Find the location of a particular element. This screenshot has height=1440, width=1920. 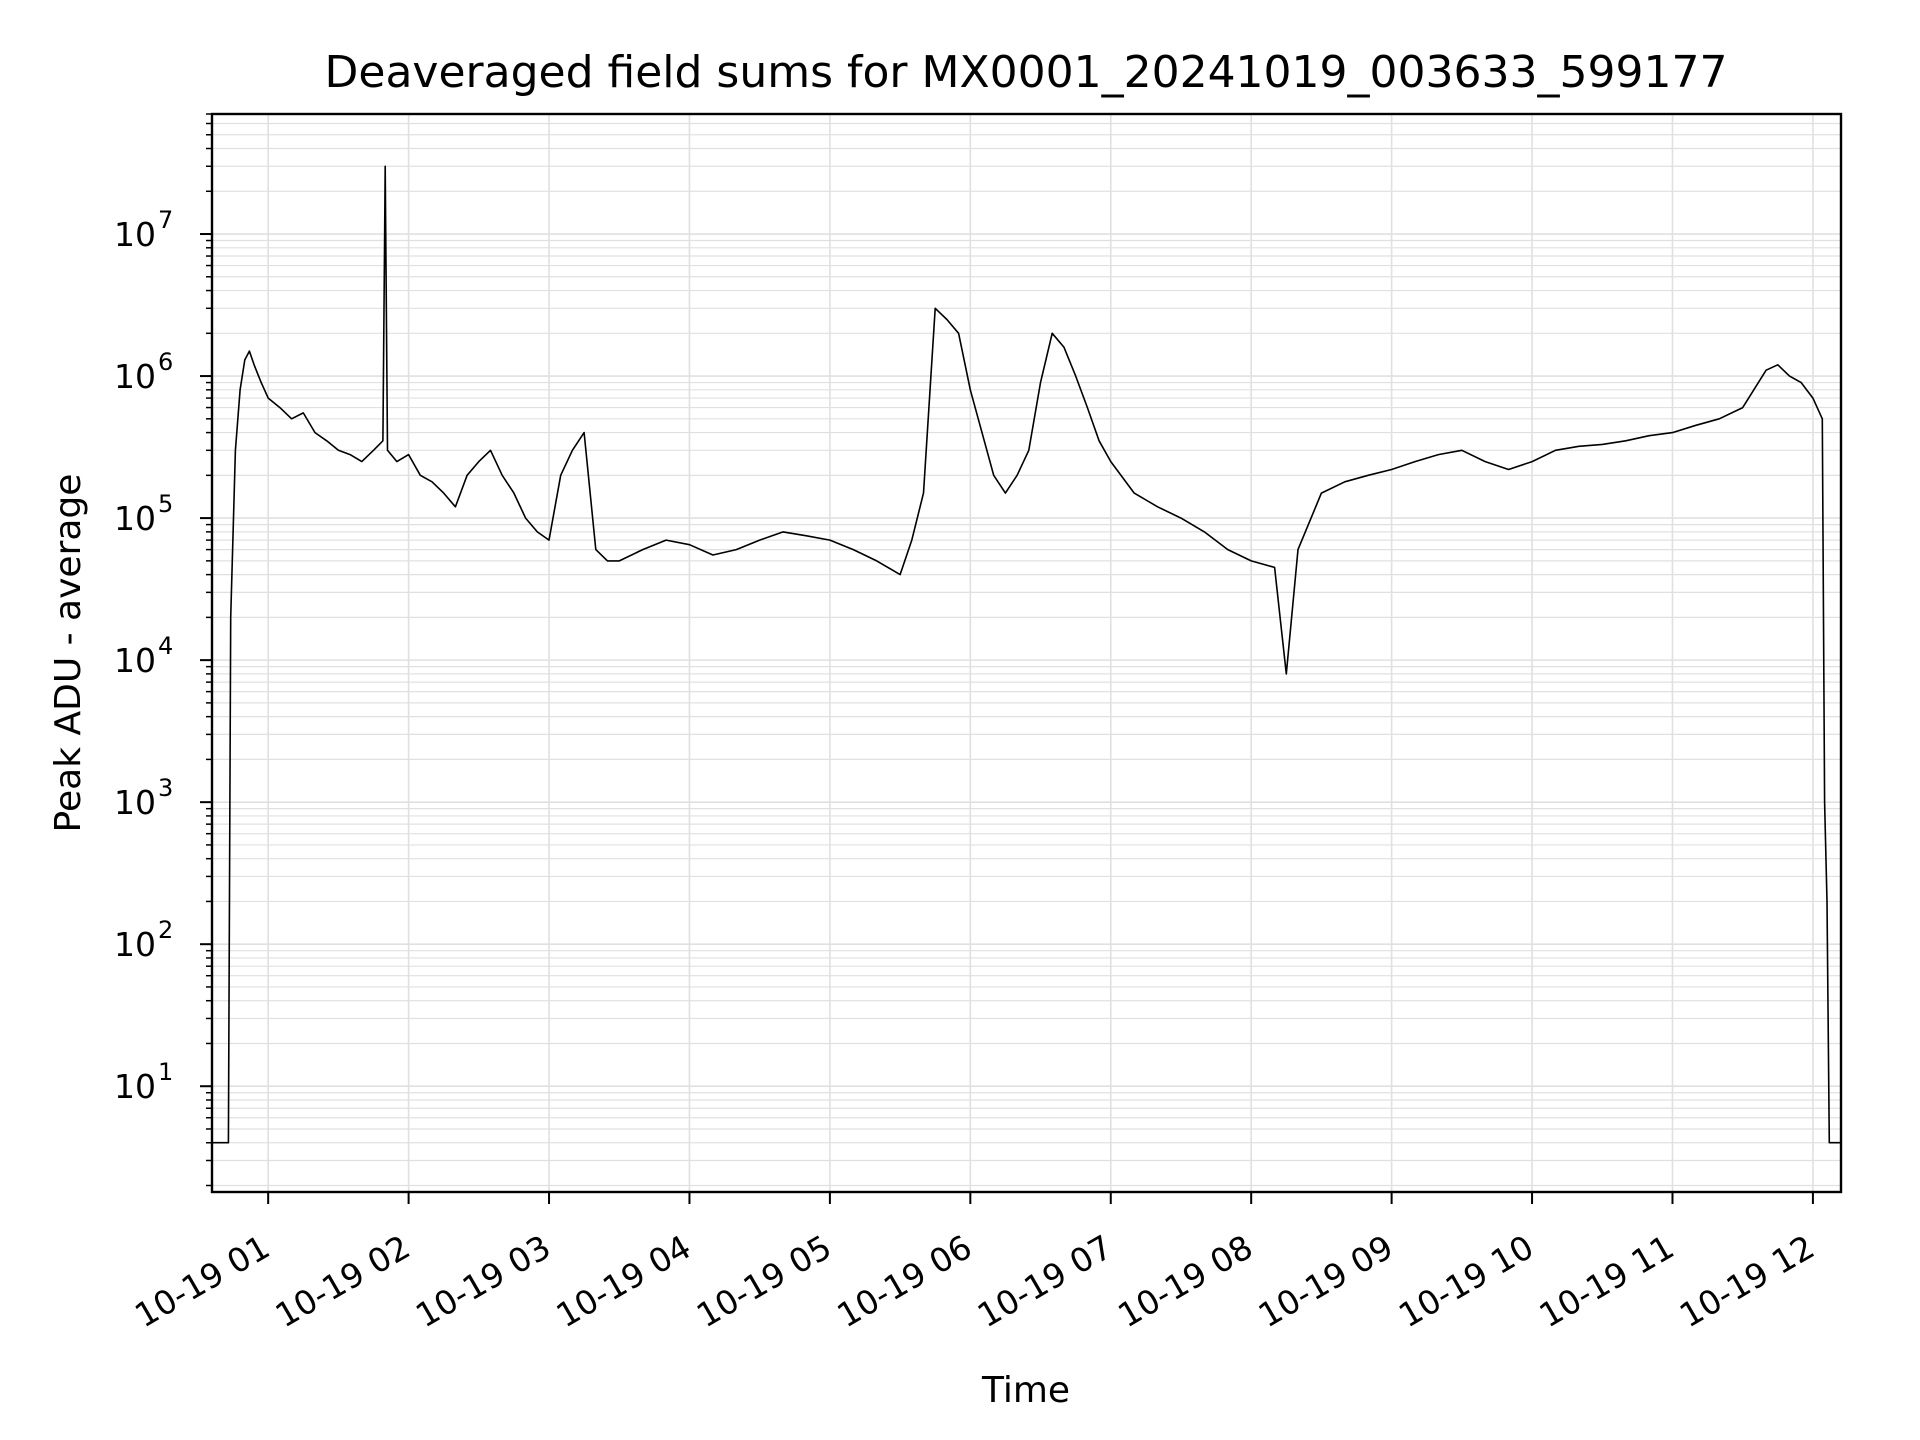

y-tick-label-exponent: 3 is located at coordinates (165, 788).